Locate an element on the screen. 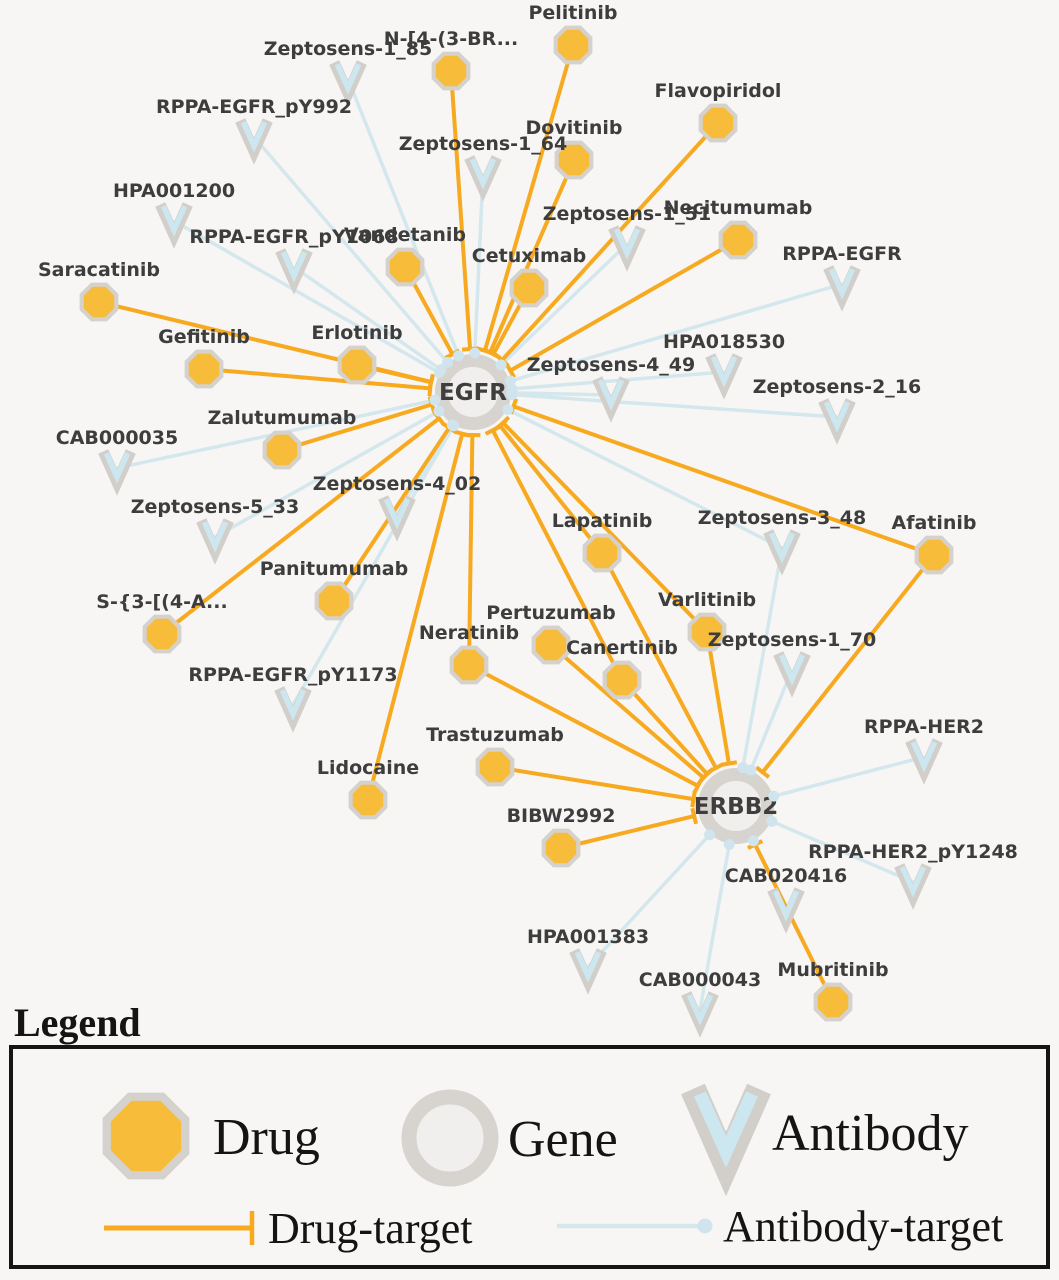  node-label: Zeptosens-3_48 is located at coordinates (782, 518).